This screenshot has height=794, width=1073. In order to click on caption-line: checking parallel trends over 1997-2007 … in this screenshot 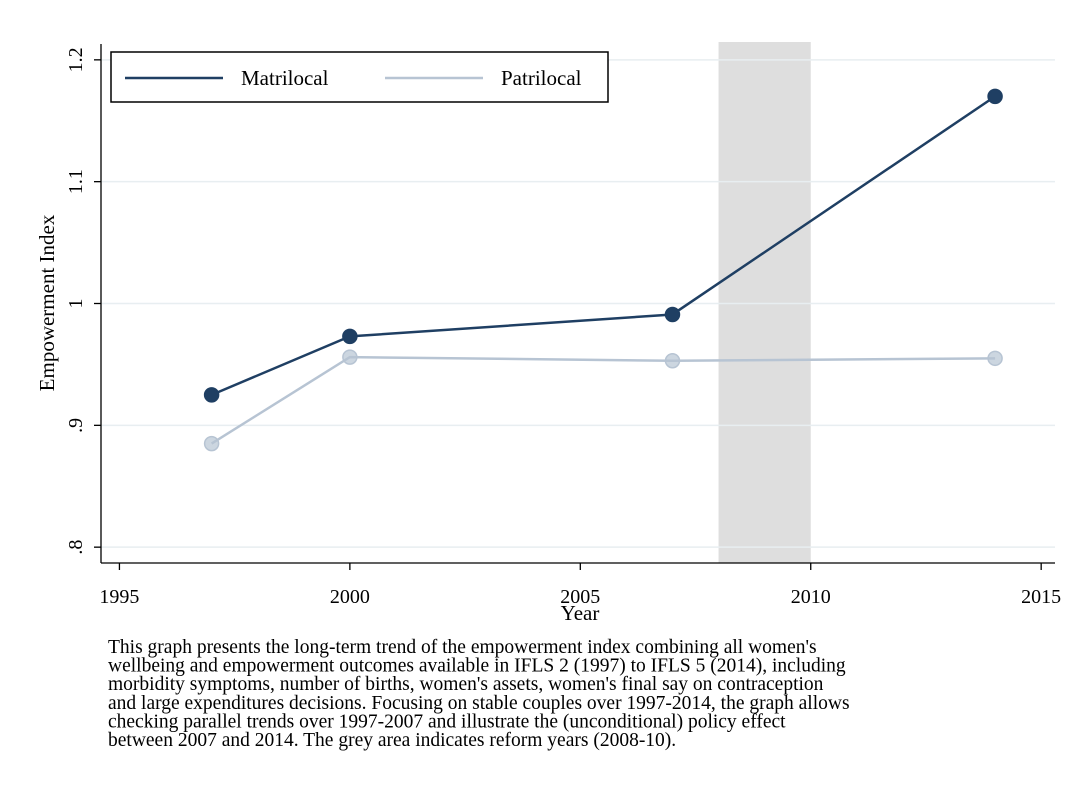, I will do `click(447, 721)`.